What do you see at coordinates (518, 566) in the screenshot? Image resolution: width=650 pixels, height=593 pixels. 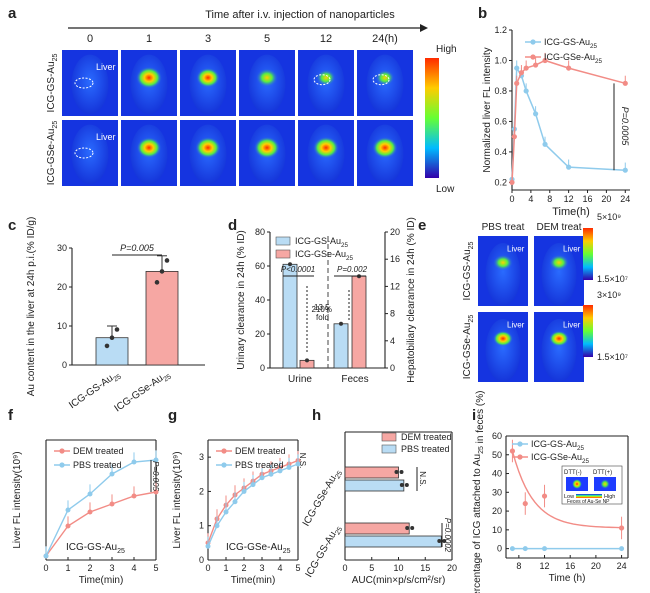 I see `x-tick-label: 8` at bounding box center [518, 566].